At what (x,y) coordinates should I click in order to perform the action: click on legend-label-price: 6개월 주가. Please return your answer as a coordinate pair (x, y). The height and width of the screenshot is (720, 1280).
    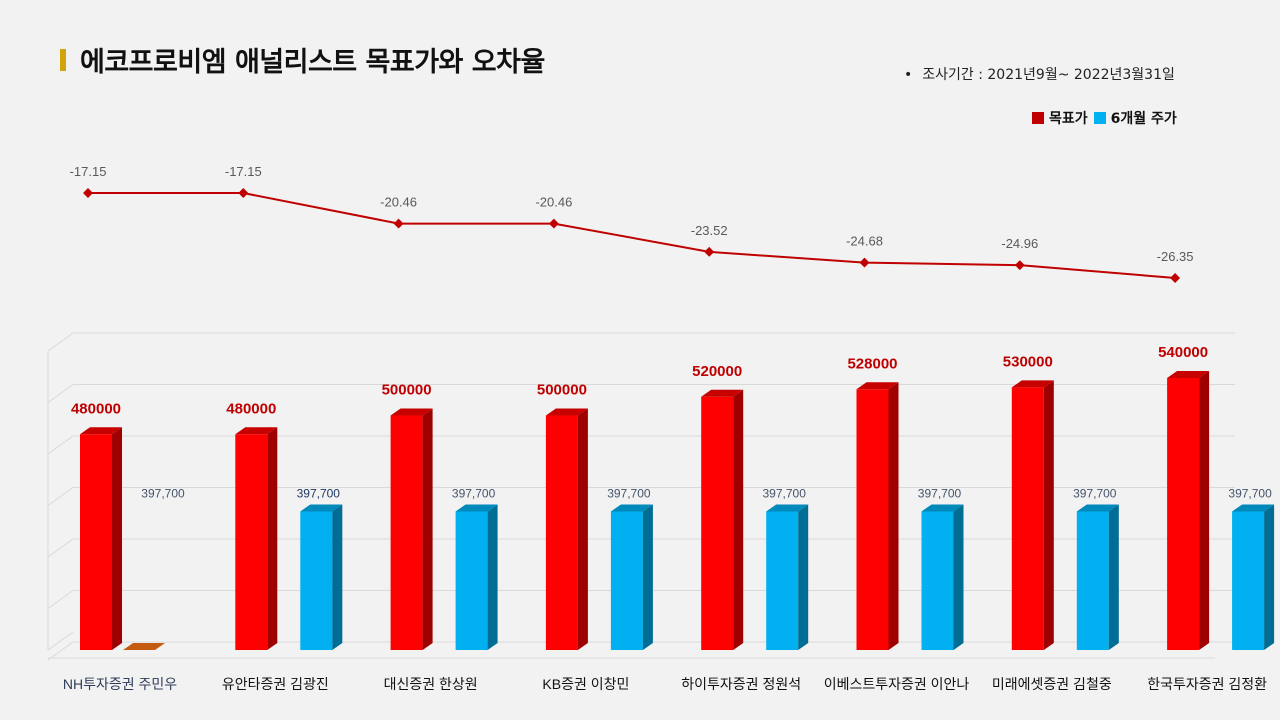
    Looking at the image, I should click on (1143, 119).